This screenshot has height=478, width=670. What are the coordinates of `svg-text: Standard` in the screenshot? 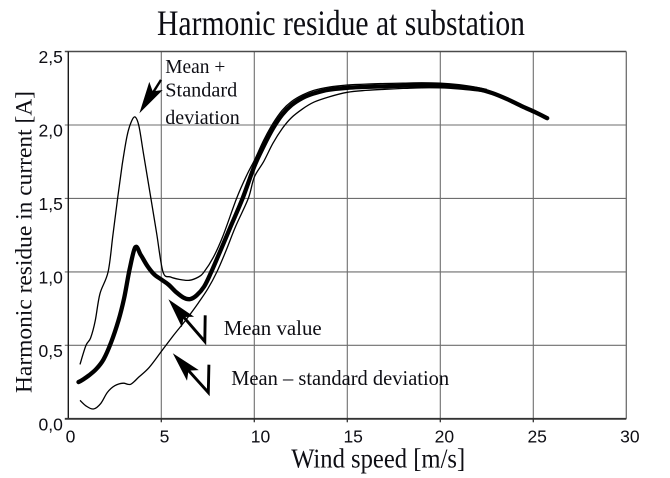 It's located at (201, 91).